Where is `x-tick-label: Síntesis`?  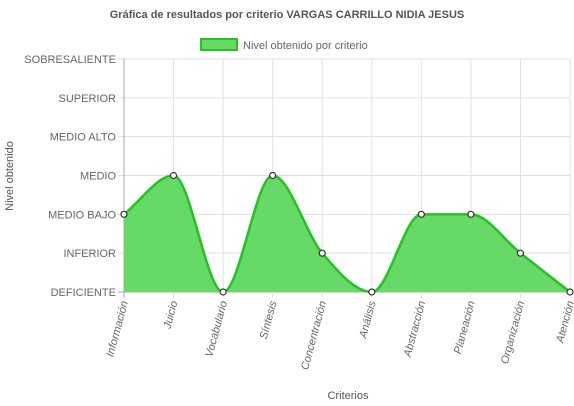 x-tick-label: Síntesis is located at coordinates (269, 319).